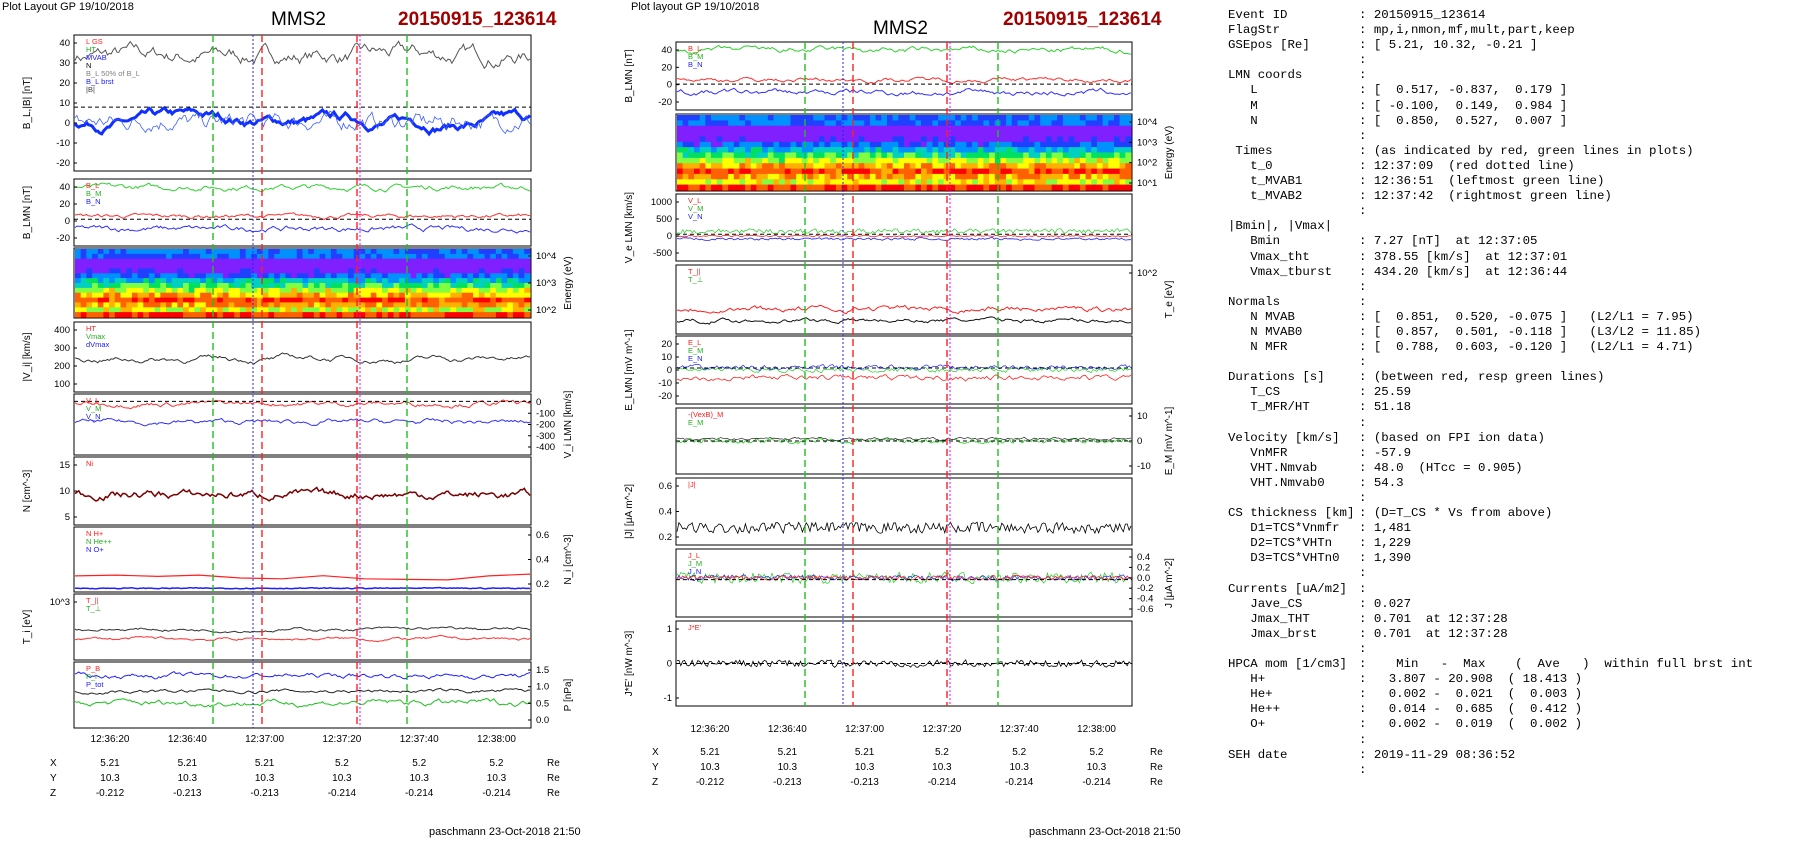 The image size is (1804, 841). I want to click on summary-value: : 0.002 - 0.021 ( 0.003 ), so click(1471, 694).